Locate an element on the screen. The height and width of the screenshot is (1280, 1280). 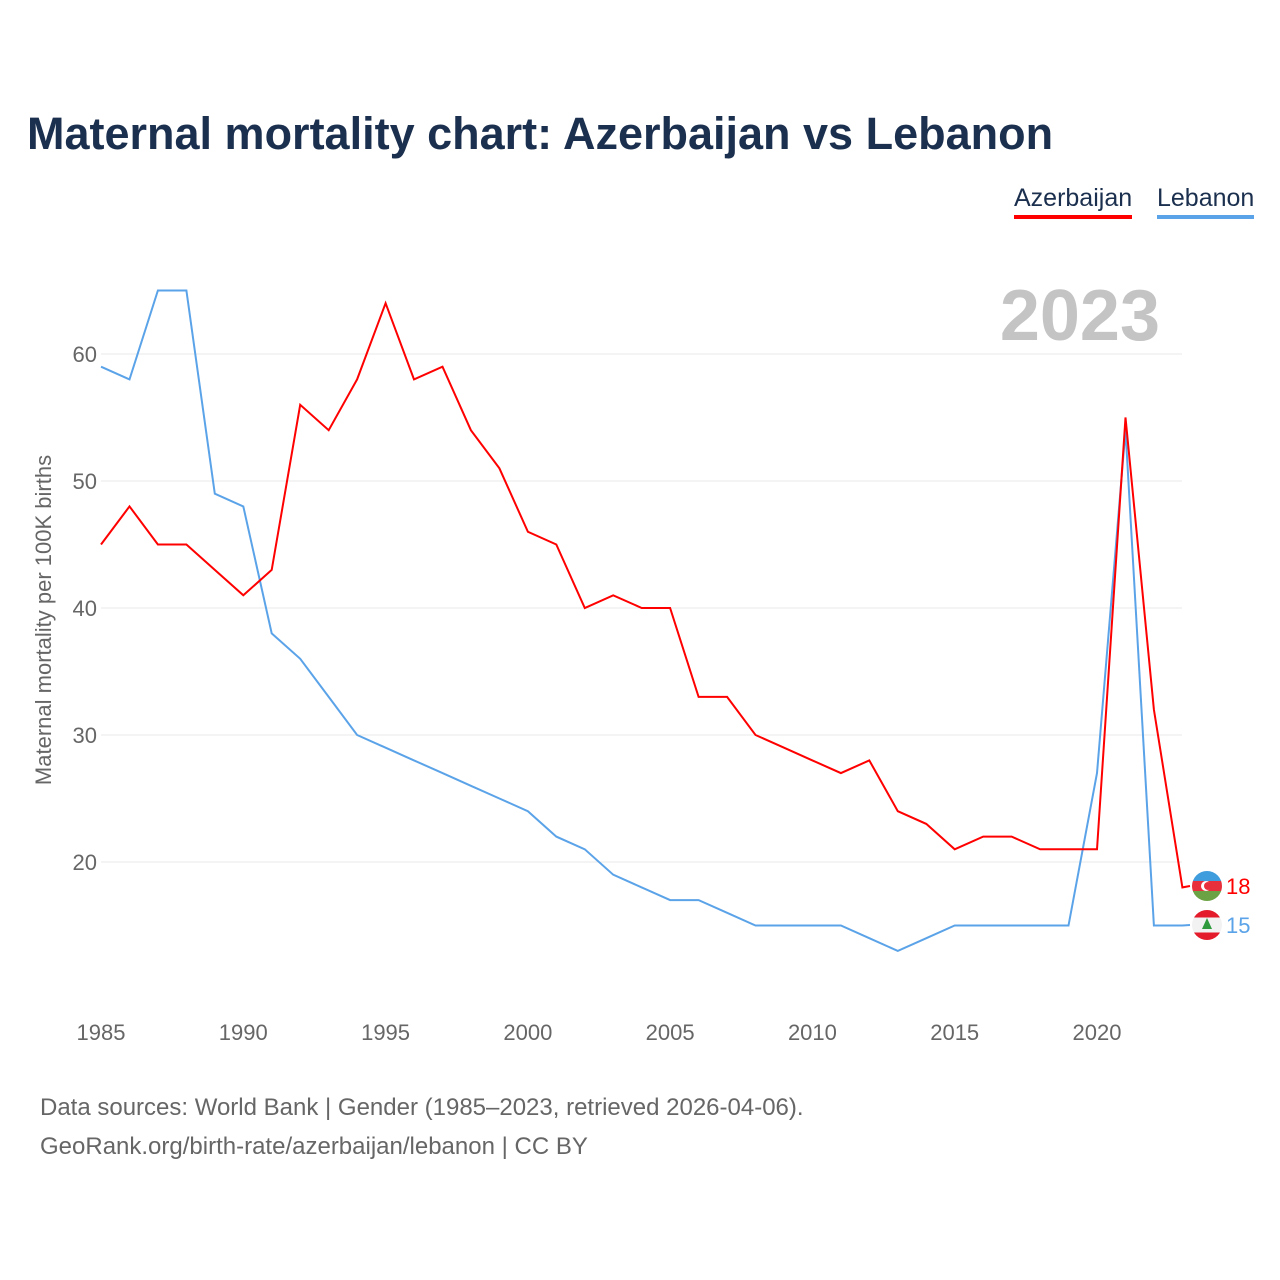
x-tick-label: 1990 is located at coordinates (243, 1032).